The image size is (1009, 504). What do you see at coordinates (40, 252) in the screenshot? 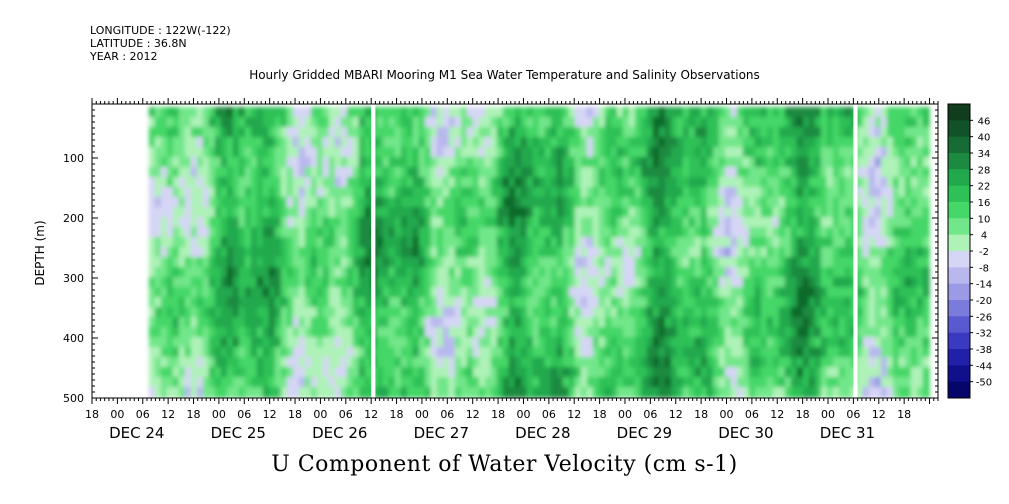
I see `y-axis-label: DEPTH (m)` at bounding box center [40, 252].